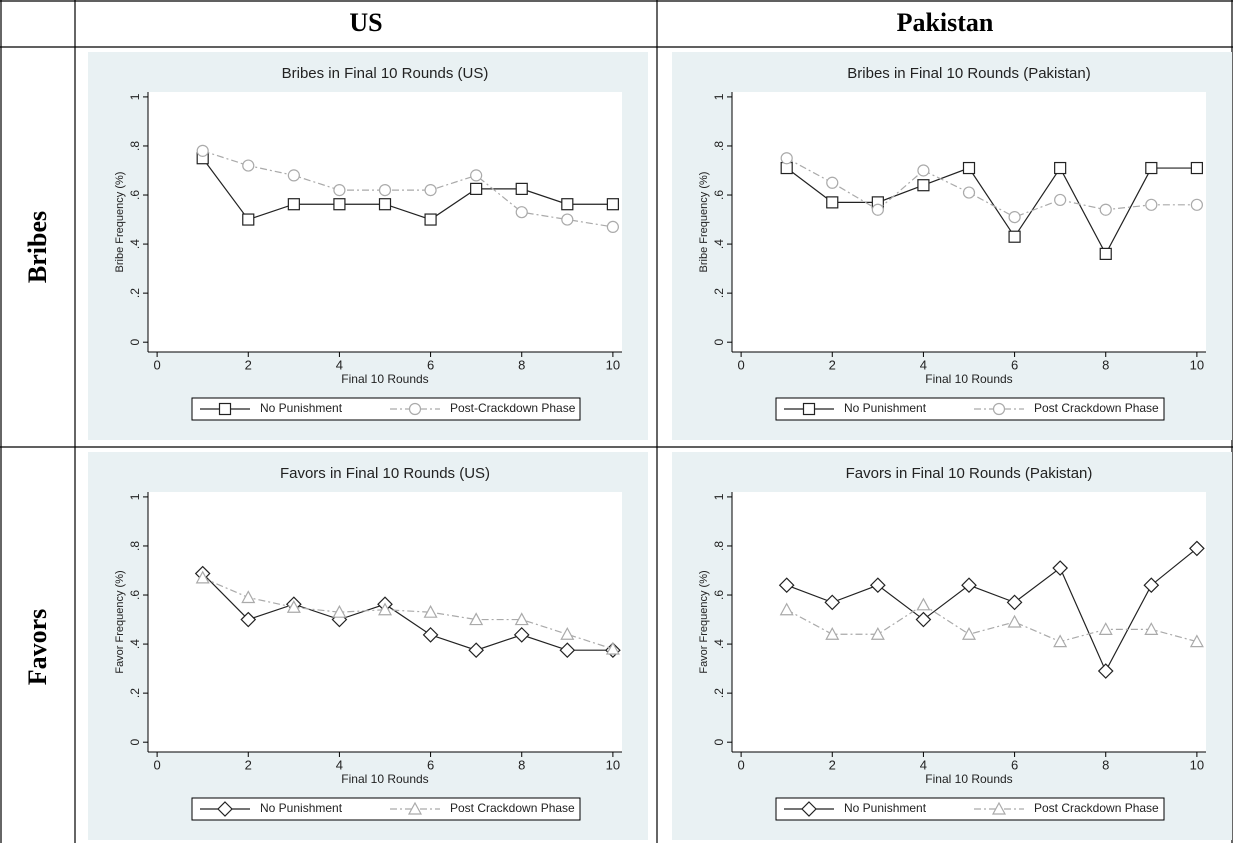 The height and width of the screenshot is (848, 1233). I want to click on row-header: Favors, so click(37, 647).